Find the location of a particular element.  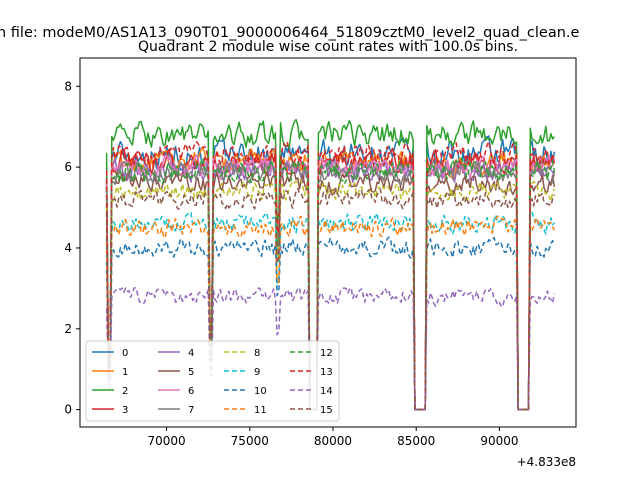

legend-label-15: 15 is located at coordinates (326, 410).